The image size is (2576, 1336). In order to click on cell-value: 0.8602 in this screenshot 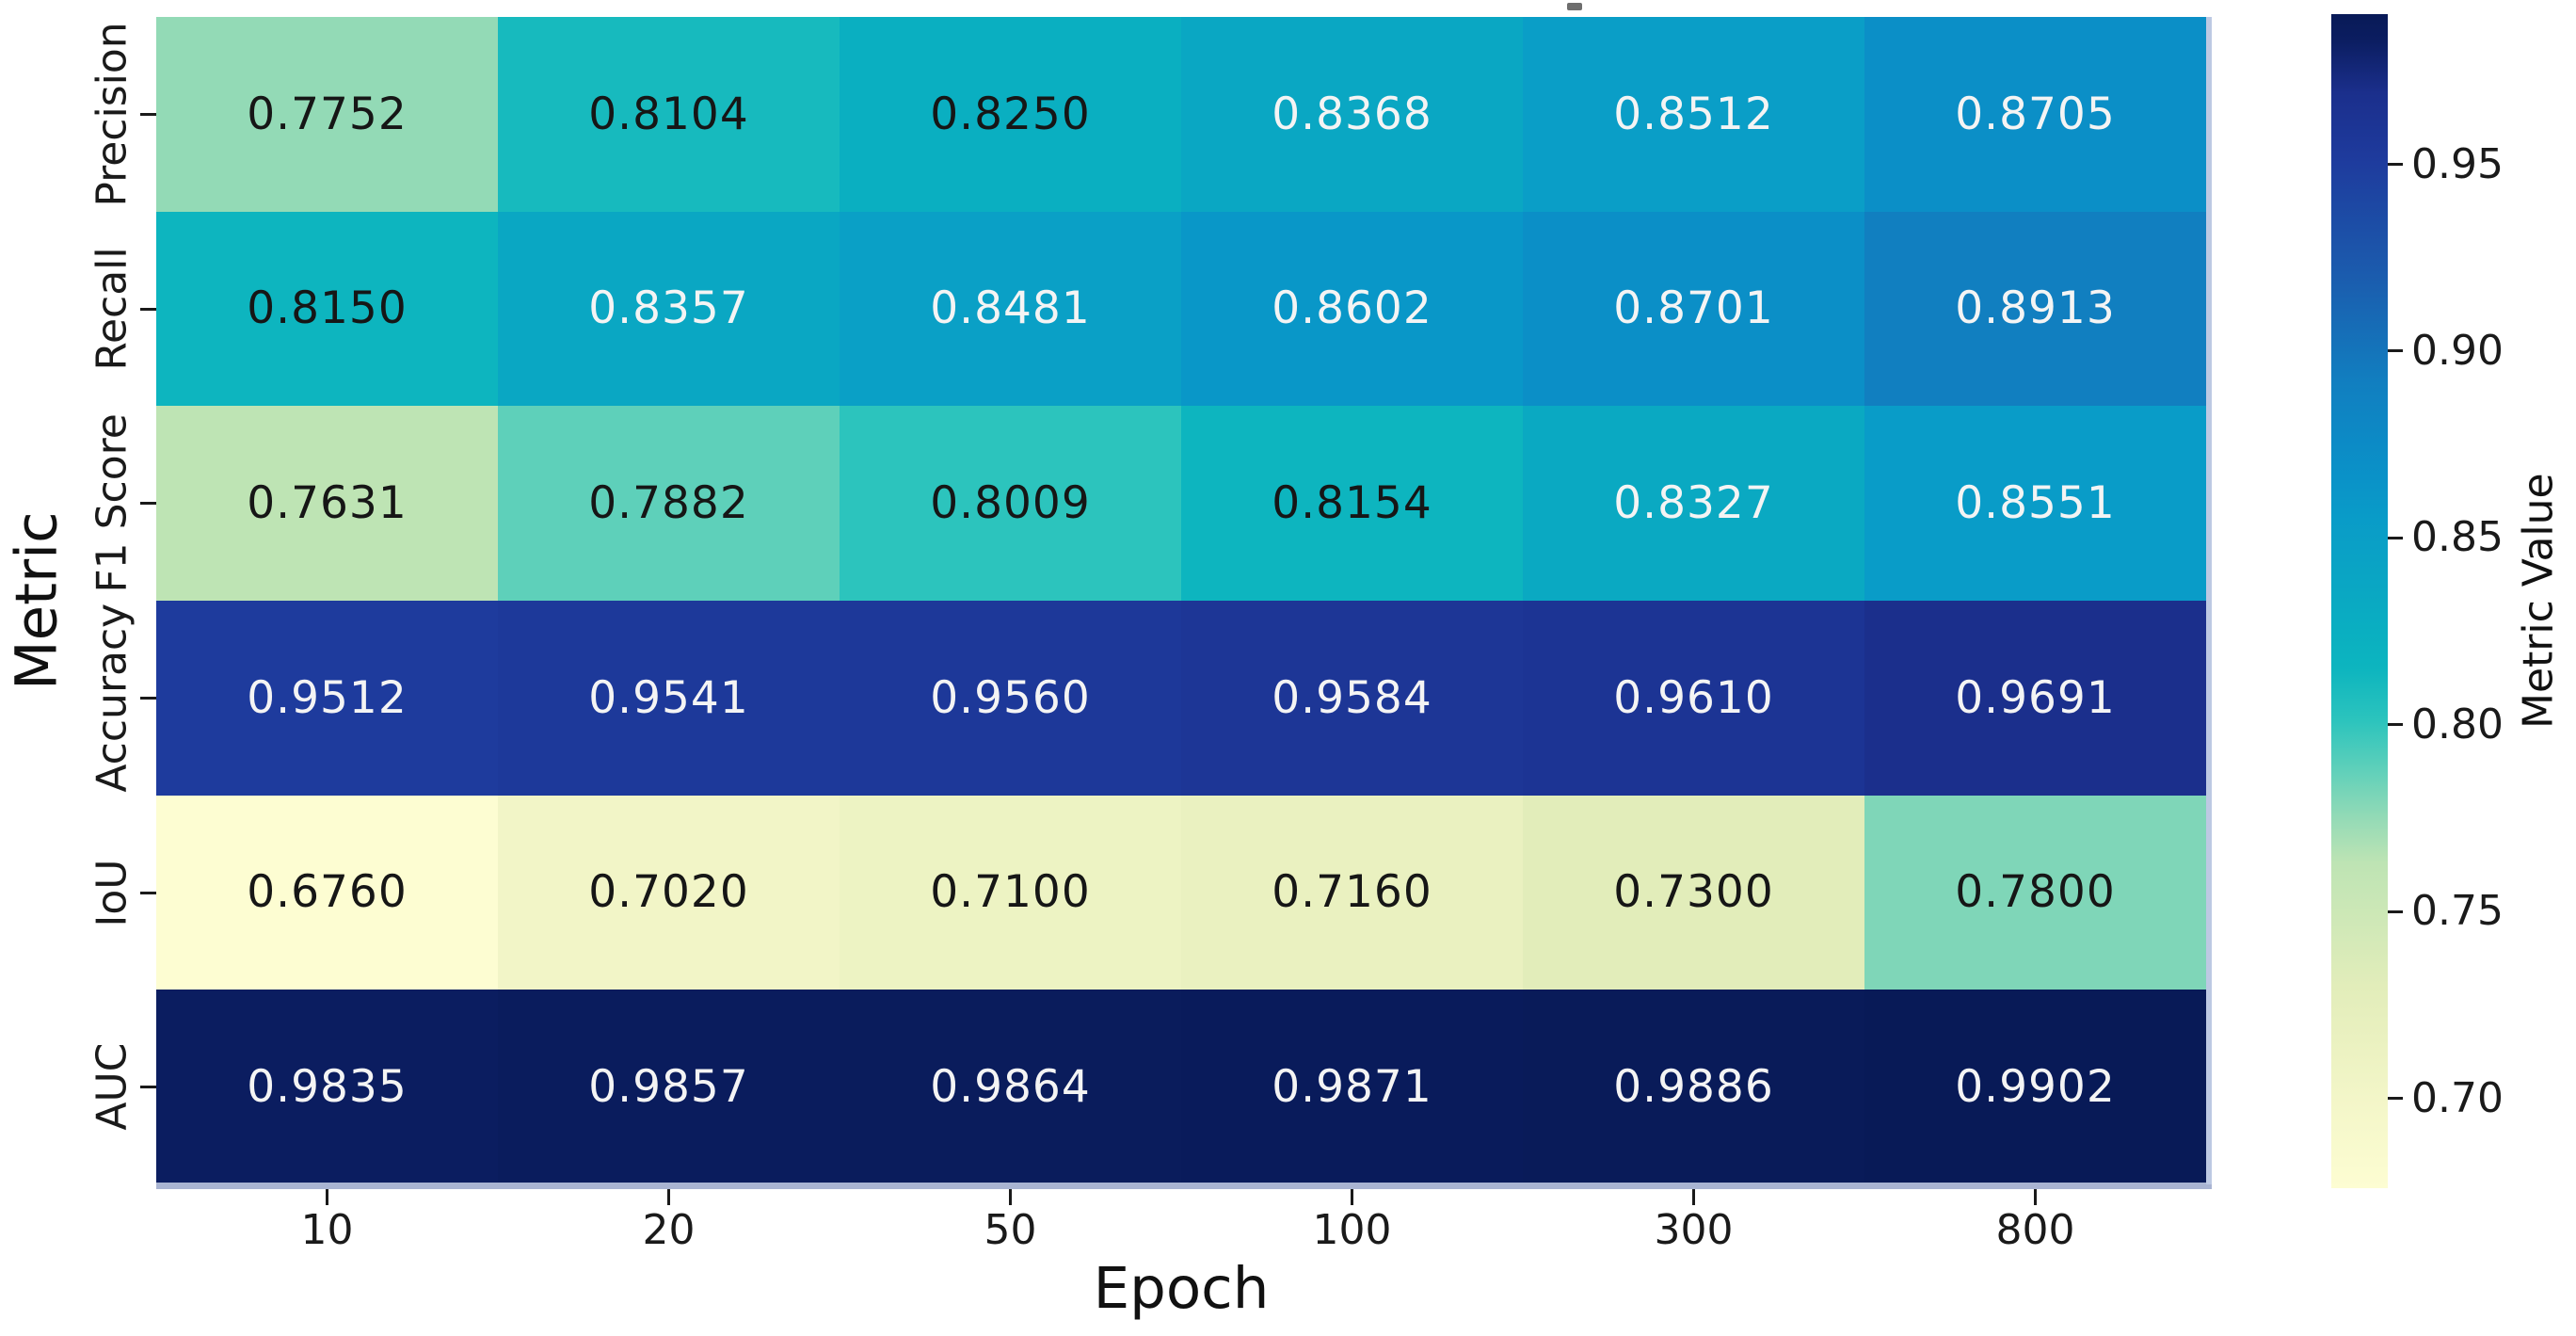, I will do `click(1352, 308)`.